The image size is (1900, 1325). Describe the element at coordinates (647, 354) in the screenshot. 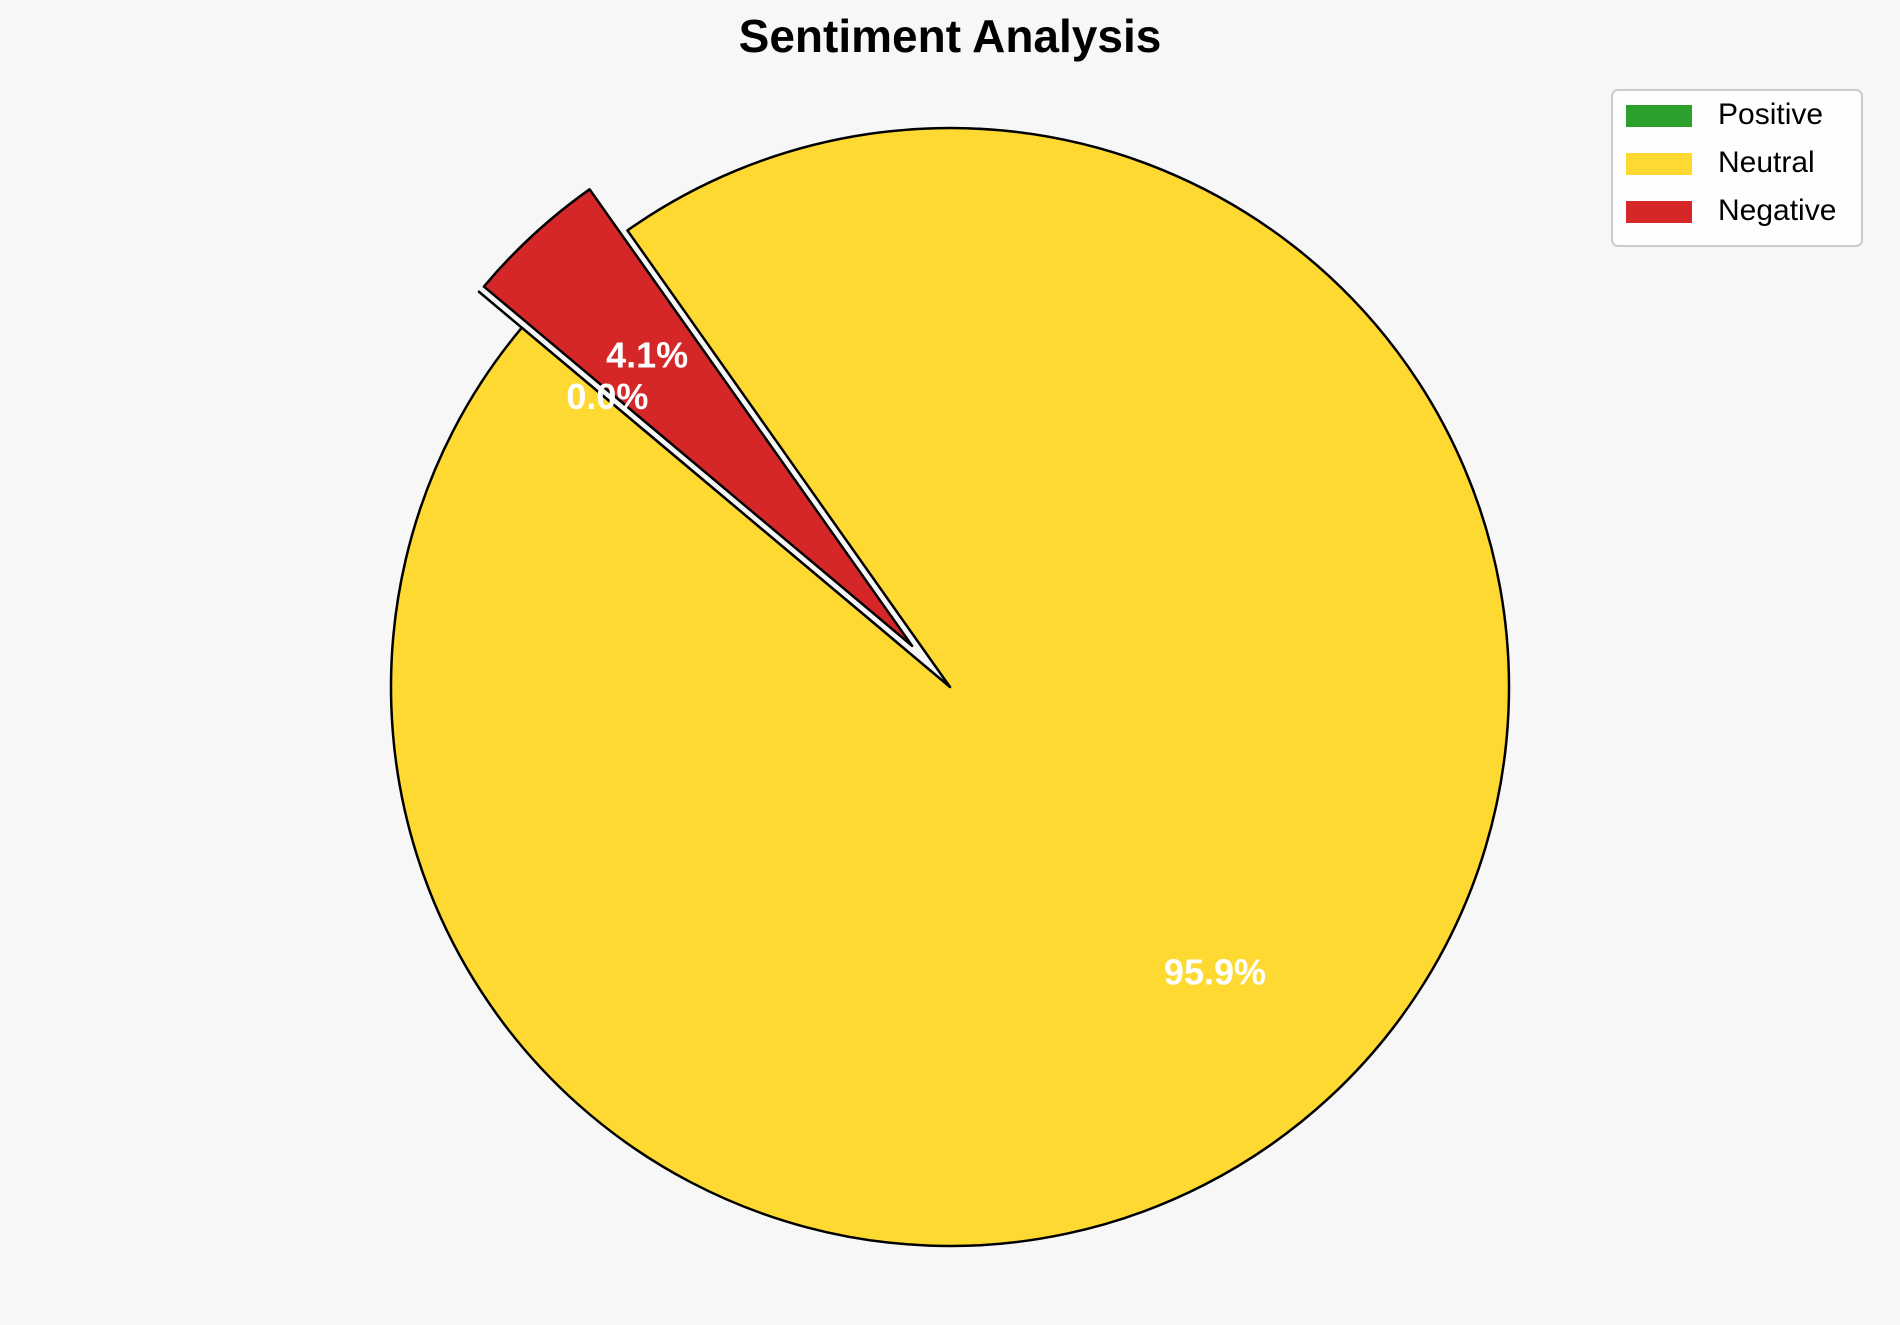

I see `slice-label: 4.1%` at that location.